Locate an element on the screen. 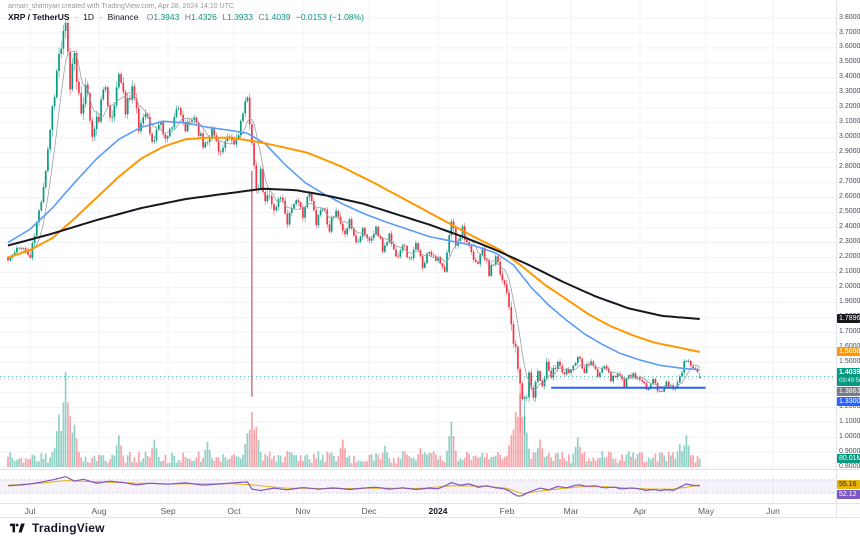 Image resolution: width=860 pixels, height=543 pixels. price-badge-prev-close: 1.3863 is located at coordinates (848, 391).